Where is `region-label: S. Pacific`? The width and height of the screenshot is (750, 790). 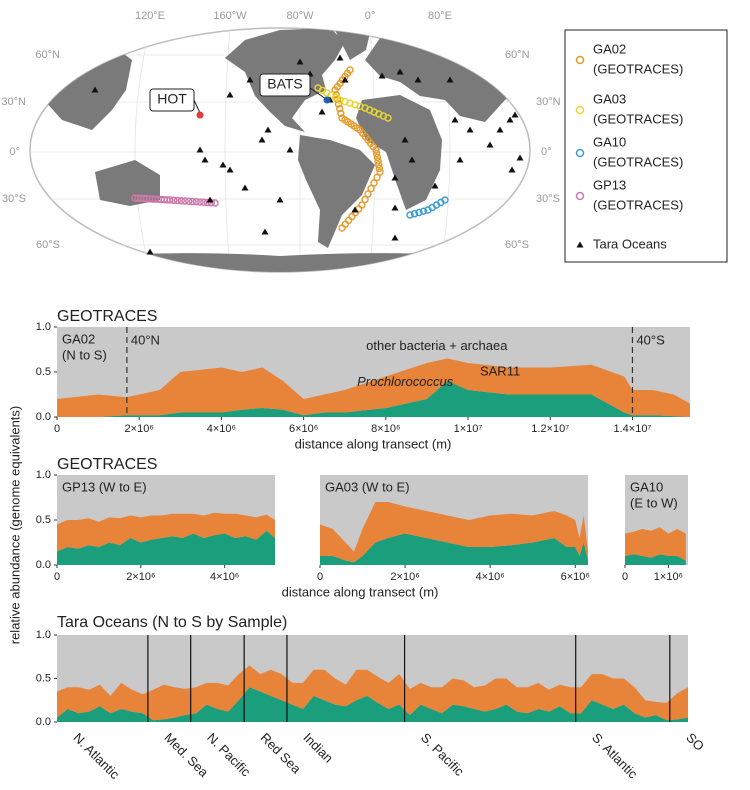
region-label: S. Pacific is located at coordinates (442, 754).